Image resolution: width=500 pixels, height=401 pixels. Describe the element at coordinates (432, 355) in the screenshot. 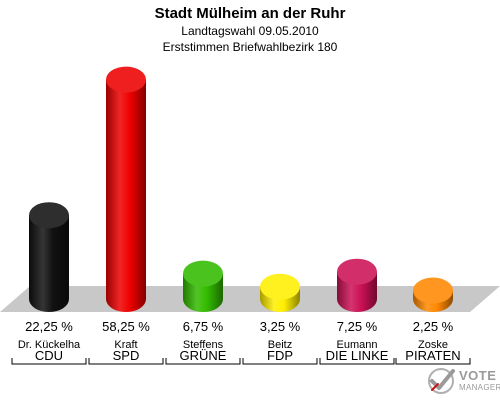

I see `party-label: PIRATEN` at that location.